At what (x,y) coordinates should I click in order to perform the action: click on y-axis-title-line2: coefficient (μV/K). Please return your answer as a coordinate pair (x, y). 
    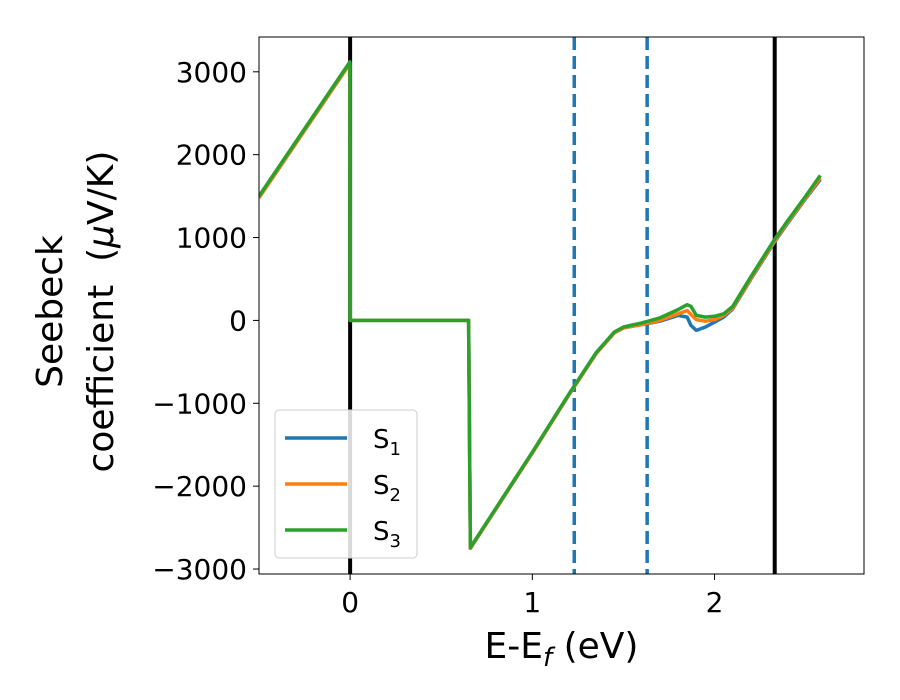
    Looking at the image, I should click on (101, 312).